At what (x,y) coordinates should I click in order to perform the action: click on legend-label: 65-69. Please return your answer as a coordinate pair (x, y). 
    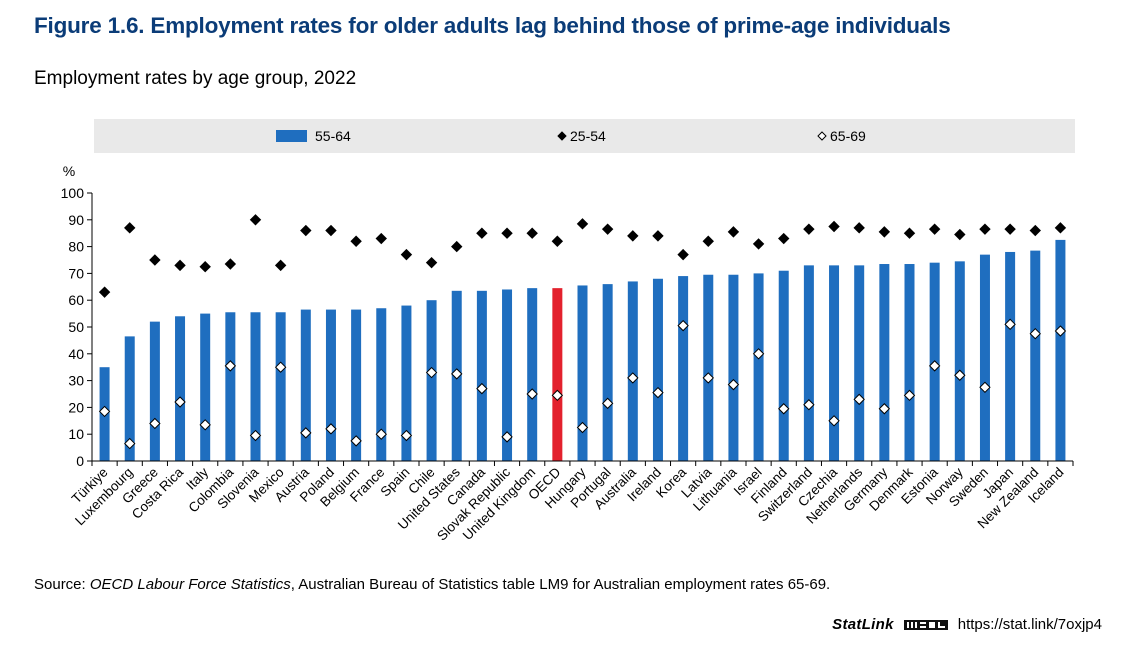
    Looking at the image, I should click on (848, 136).